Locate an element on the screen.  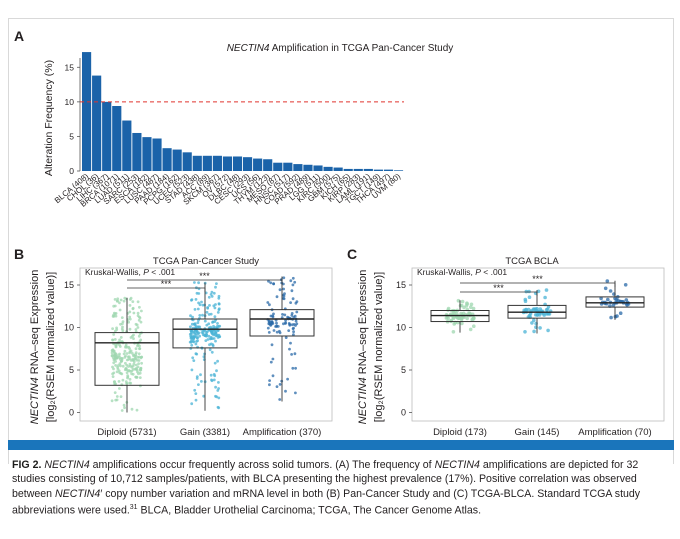
chart-b-y-tick-label: 15 is located at coordinates (69, 285).